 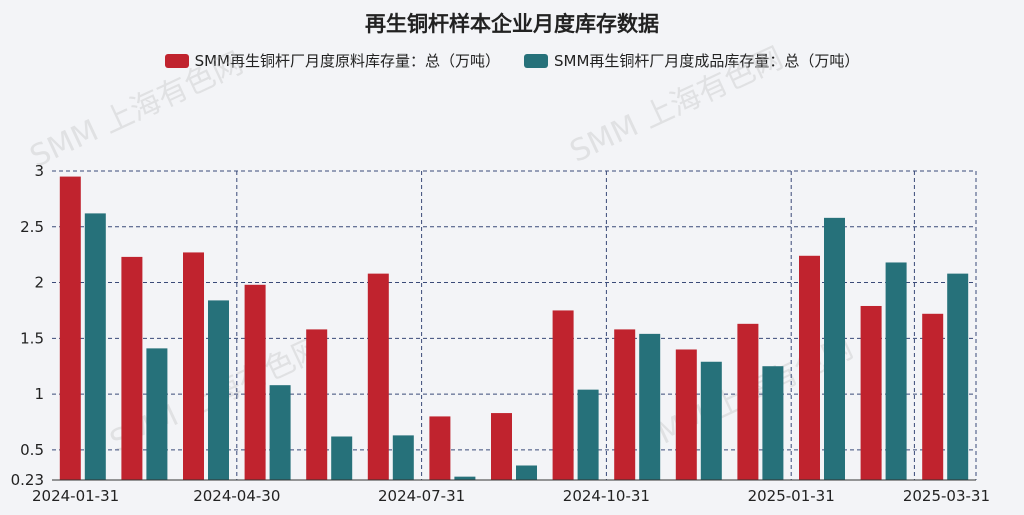 I want to click on y-tick-label: 1, so click(x=39, y=394).